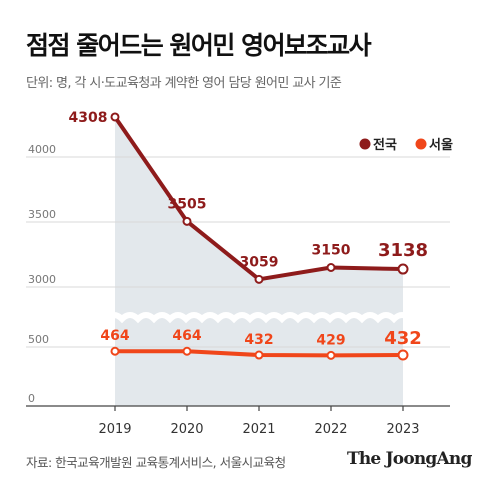 This screenshot has width=480, height=490. What do you see at coordinates (385, 145) in the screenshot?
I see `legend-label-national: 전국` at bounding box center [385, 145].